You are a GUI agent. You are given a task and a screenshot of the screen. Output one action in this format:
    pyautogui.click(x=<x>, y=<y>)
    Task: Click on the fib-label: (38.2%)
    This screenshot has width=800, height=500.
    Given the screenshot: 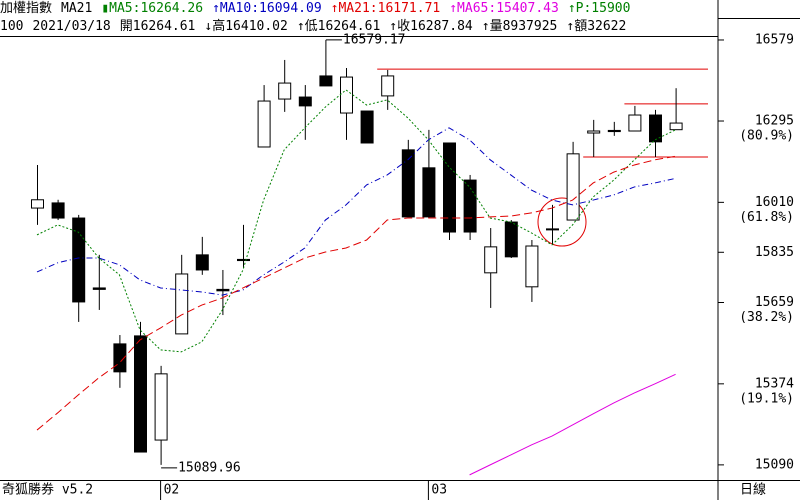 What is the action you would take?
    pyautogui.click(x=766, y=317)
    